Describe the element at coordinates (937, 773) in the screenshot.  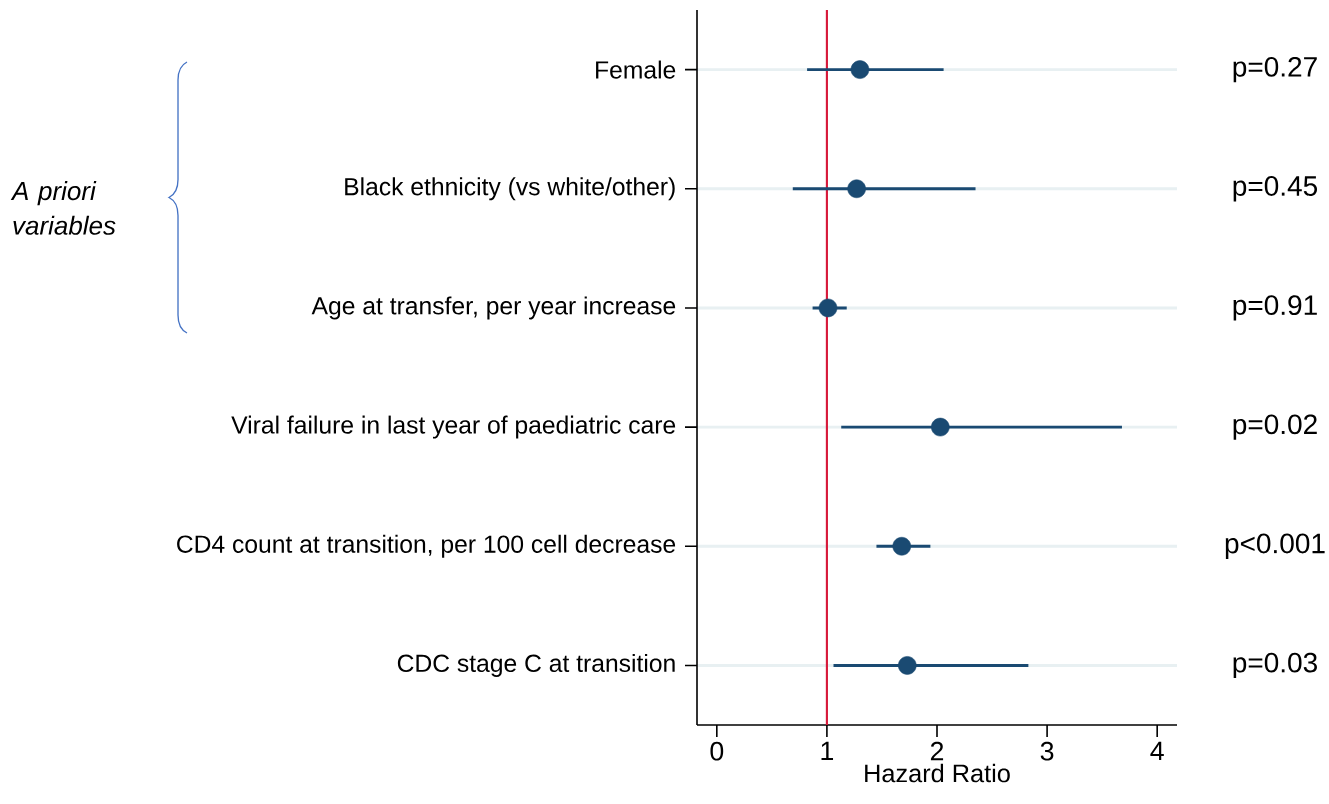
I see `x-axis-title: Hazard Ratio` at that location.